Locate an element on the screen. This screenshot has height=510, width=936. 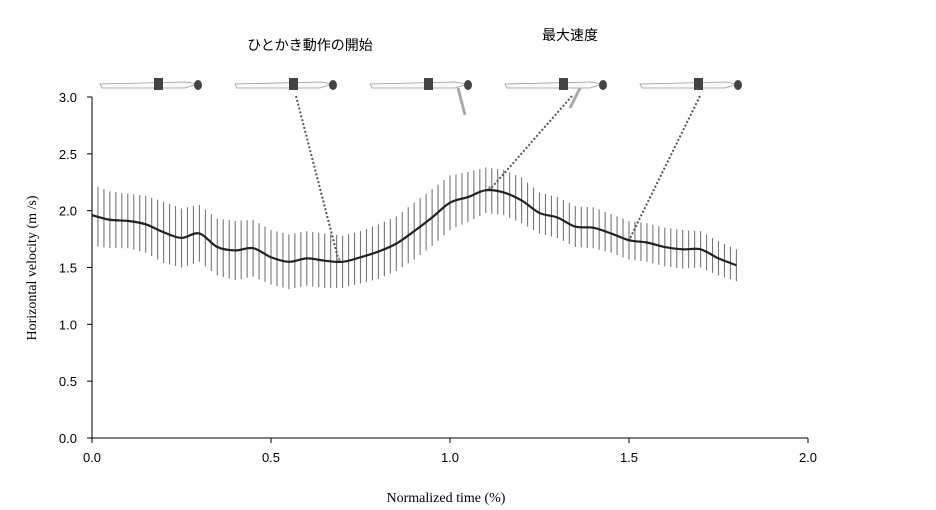
mean-velocity-line is located at coordinates (414, 227).